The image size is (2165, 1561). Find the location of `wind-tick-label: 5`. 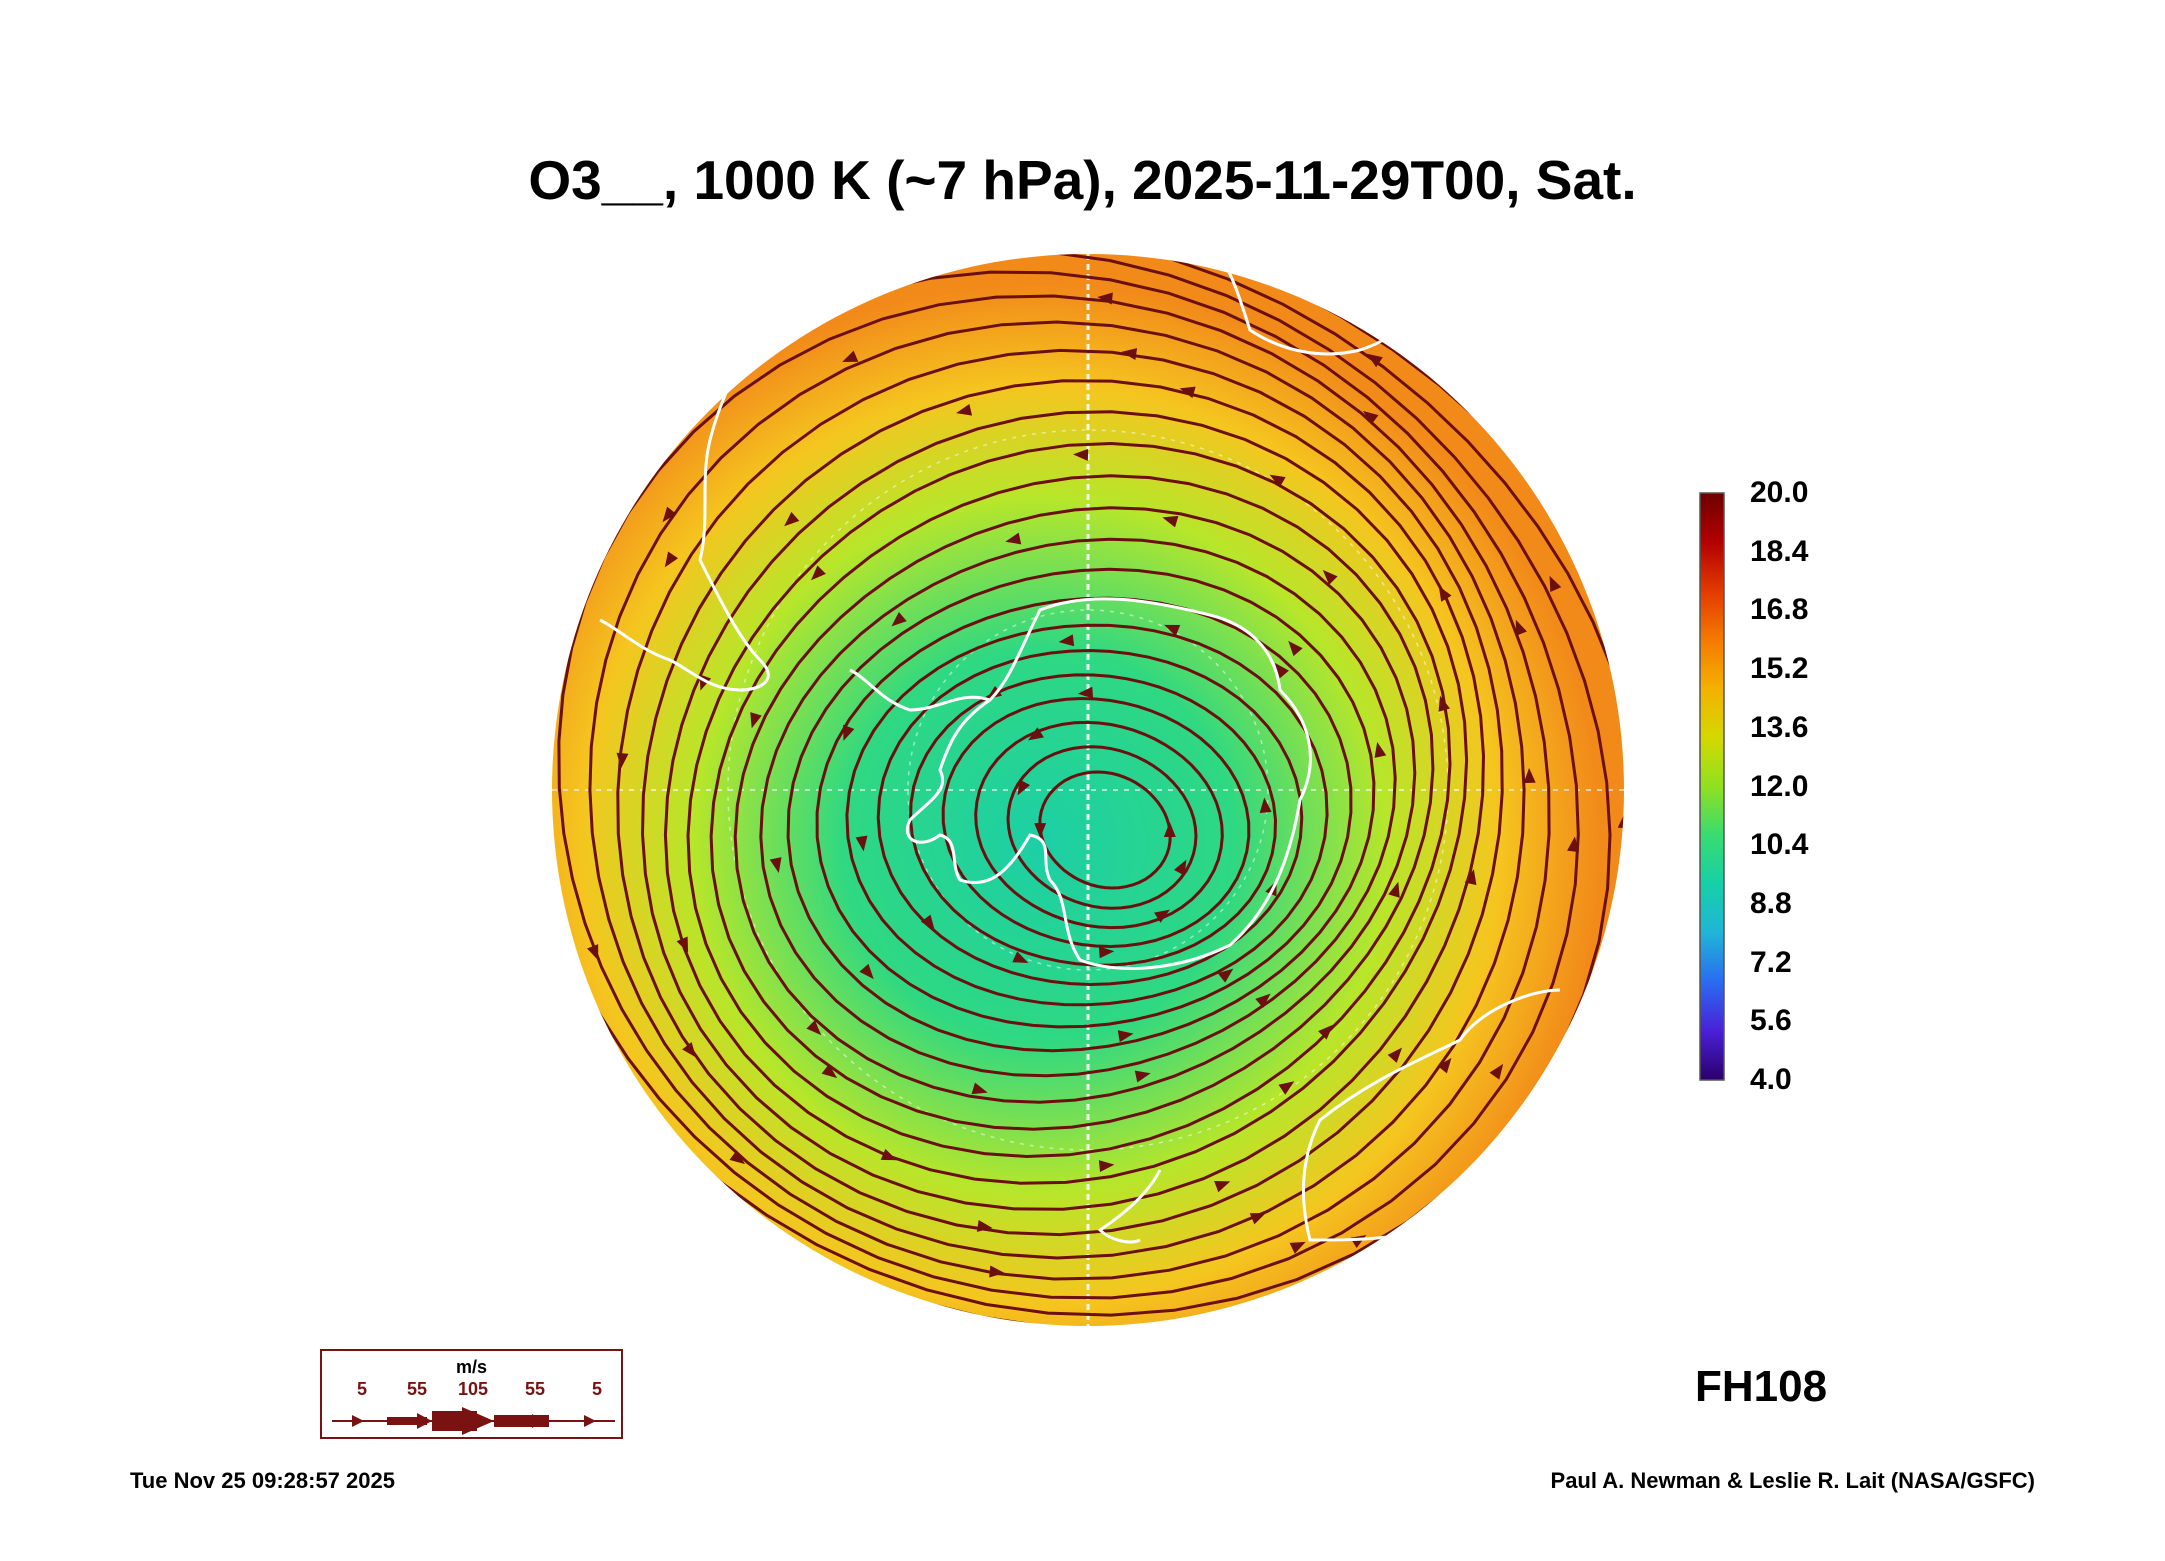

wind-tick-label: 5 is located at coordinates (362, 1389).